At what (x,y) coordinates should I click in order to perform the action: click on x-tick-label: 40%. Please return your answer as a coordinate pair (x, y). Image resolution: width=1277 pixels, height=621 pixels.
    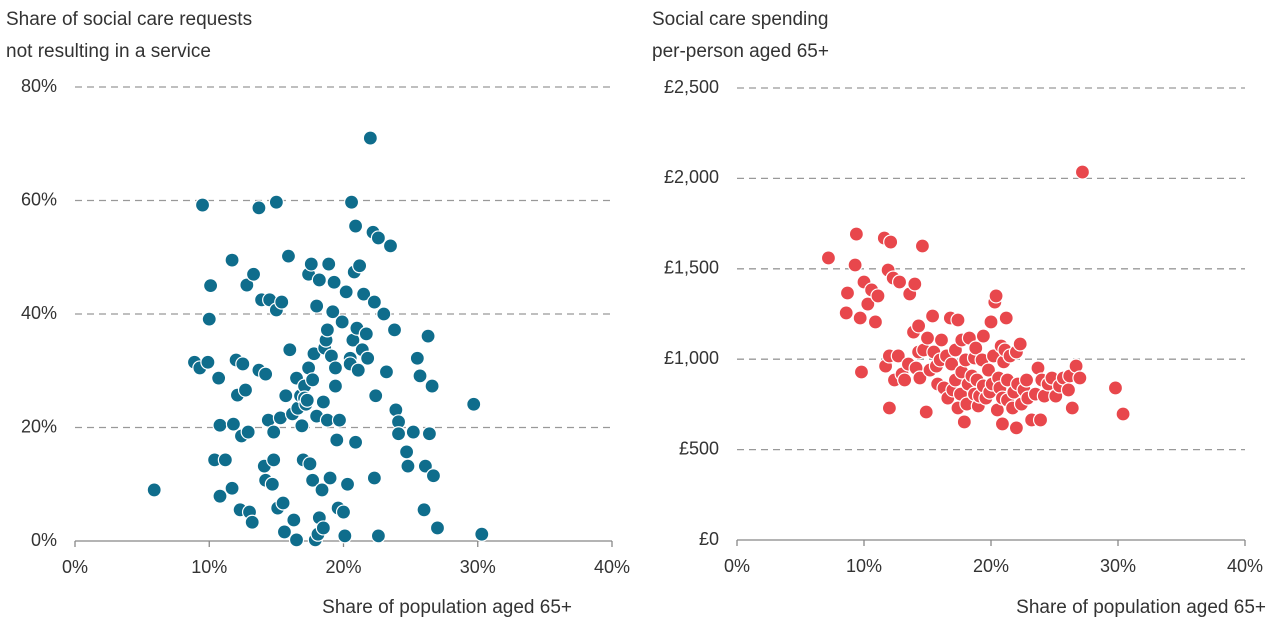
    Looking at the image, I should click on (612, 567).